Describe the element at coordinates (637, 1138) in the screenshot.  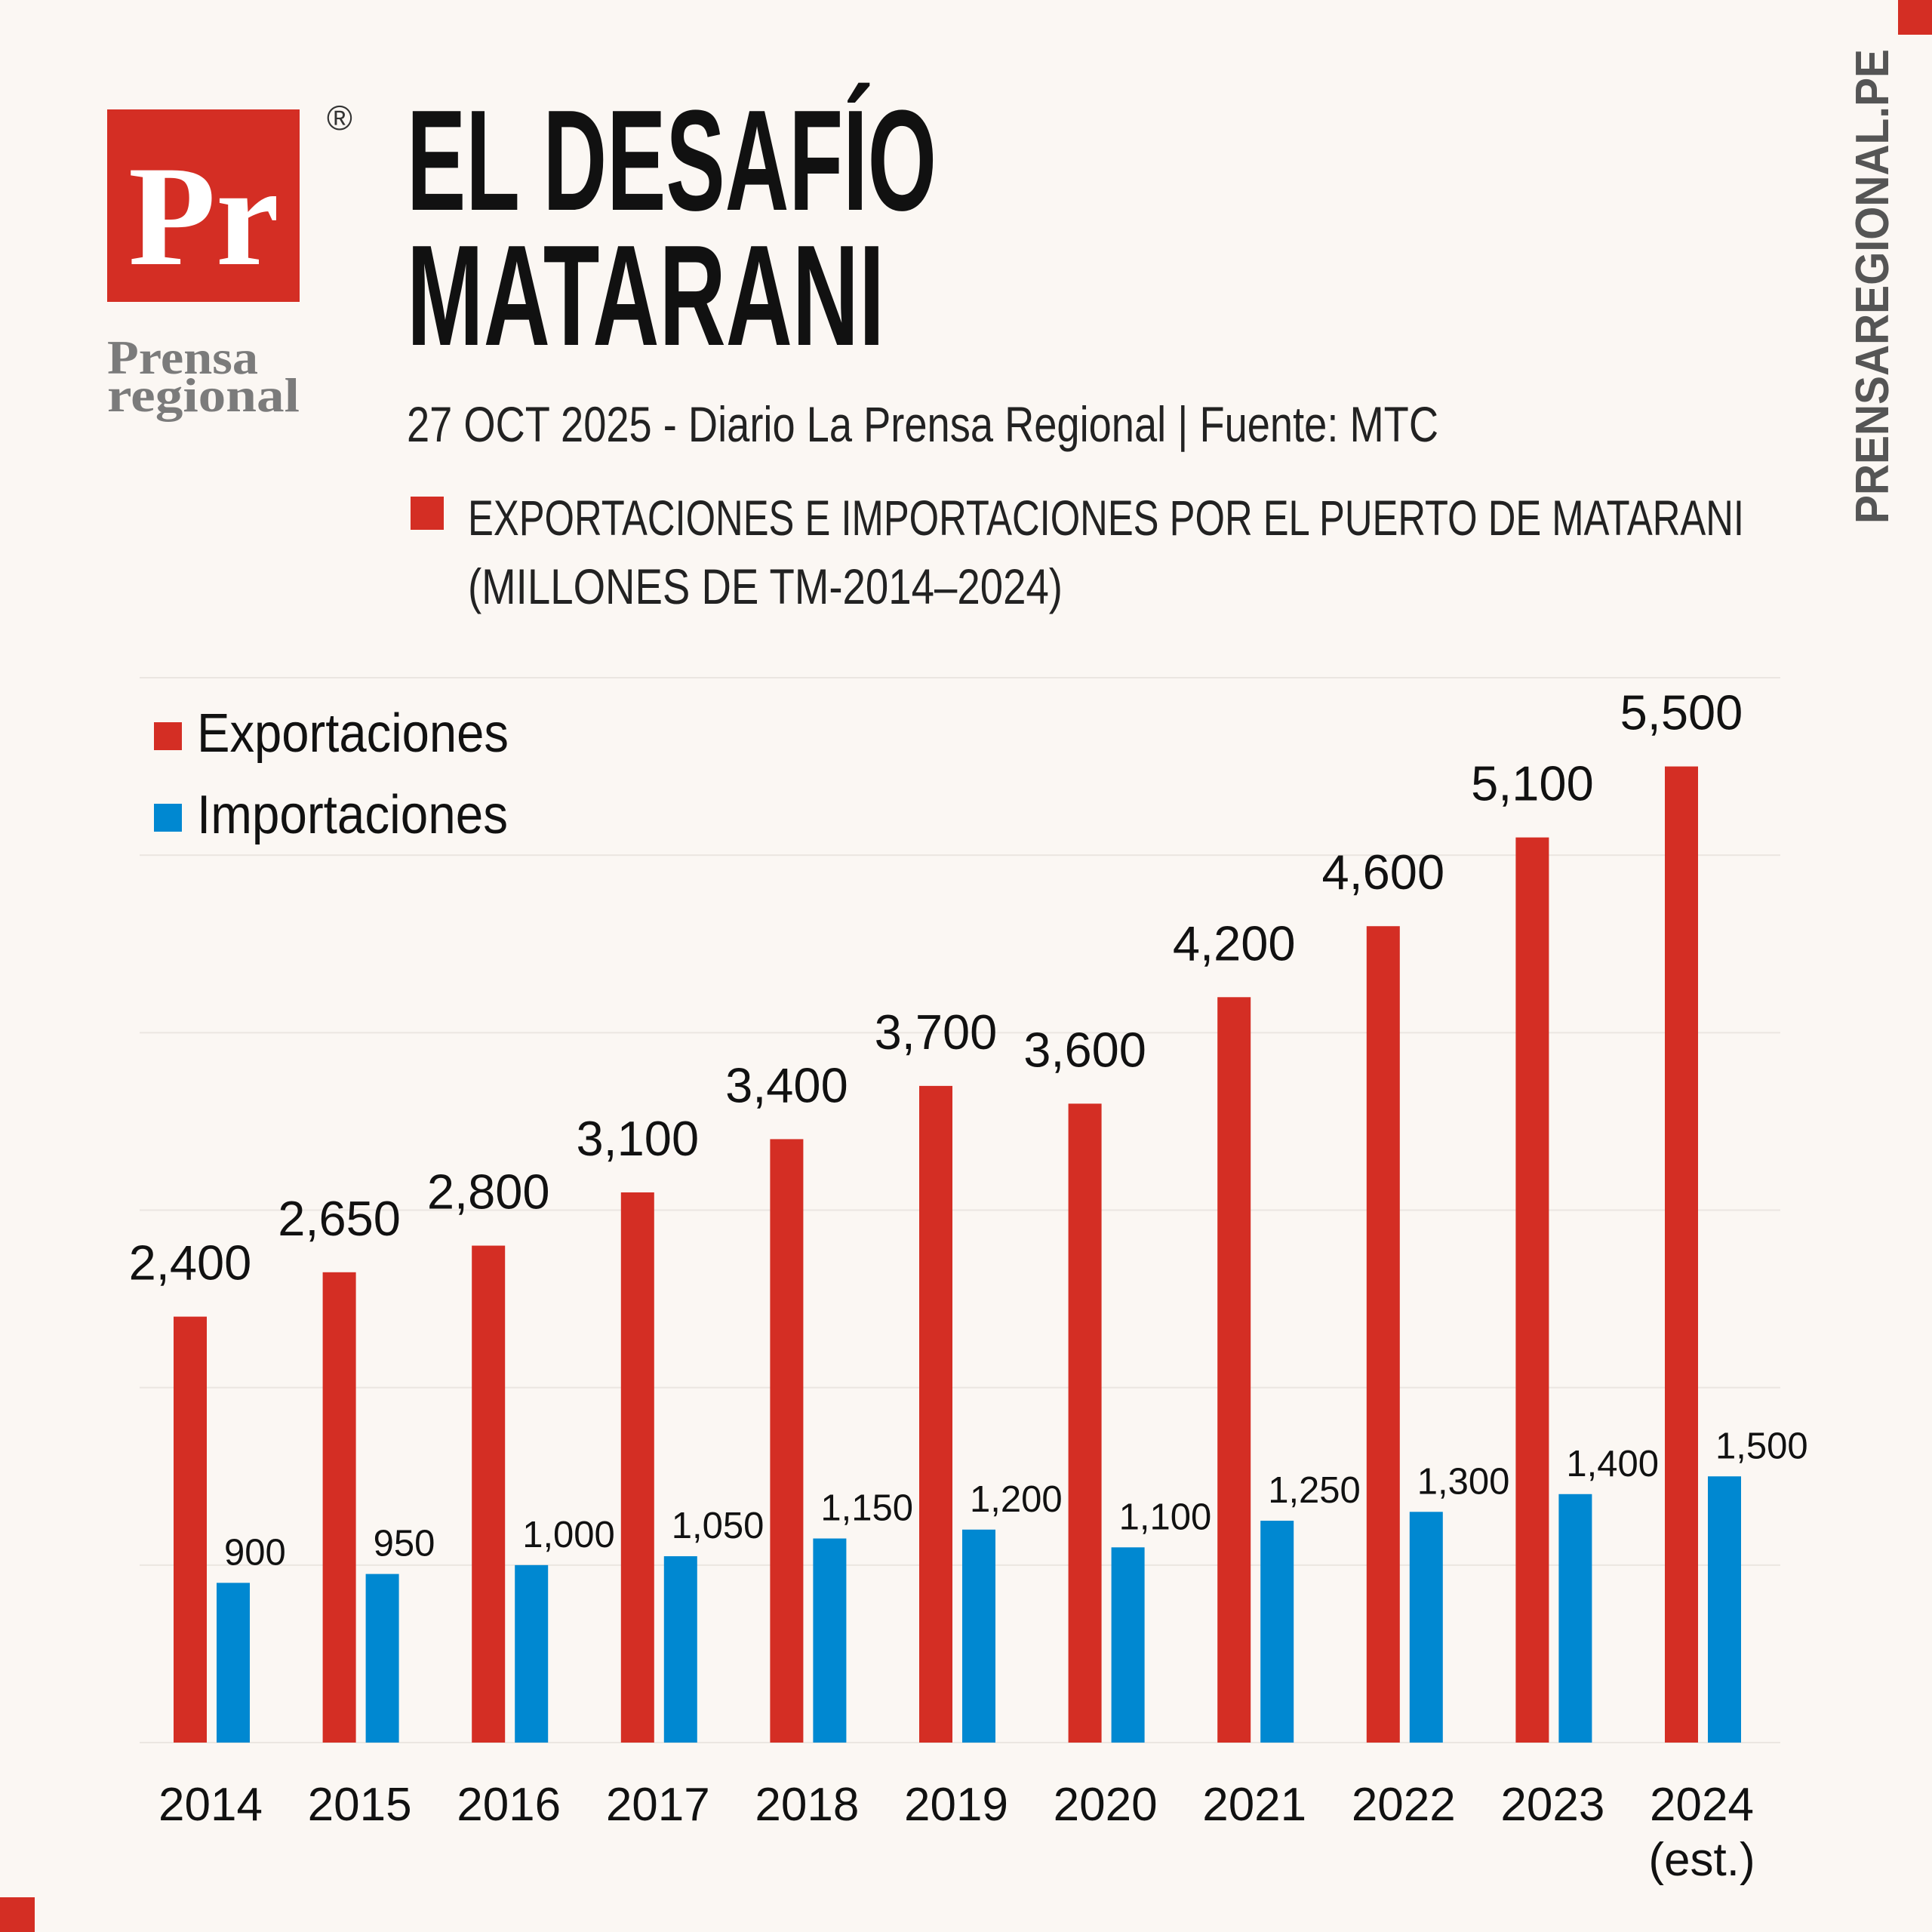
I see `value-label: 3,100` at that location.